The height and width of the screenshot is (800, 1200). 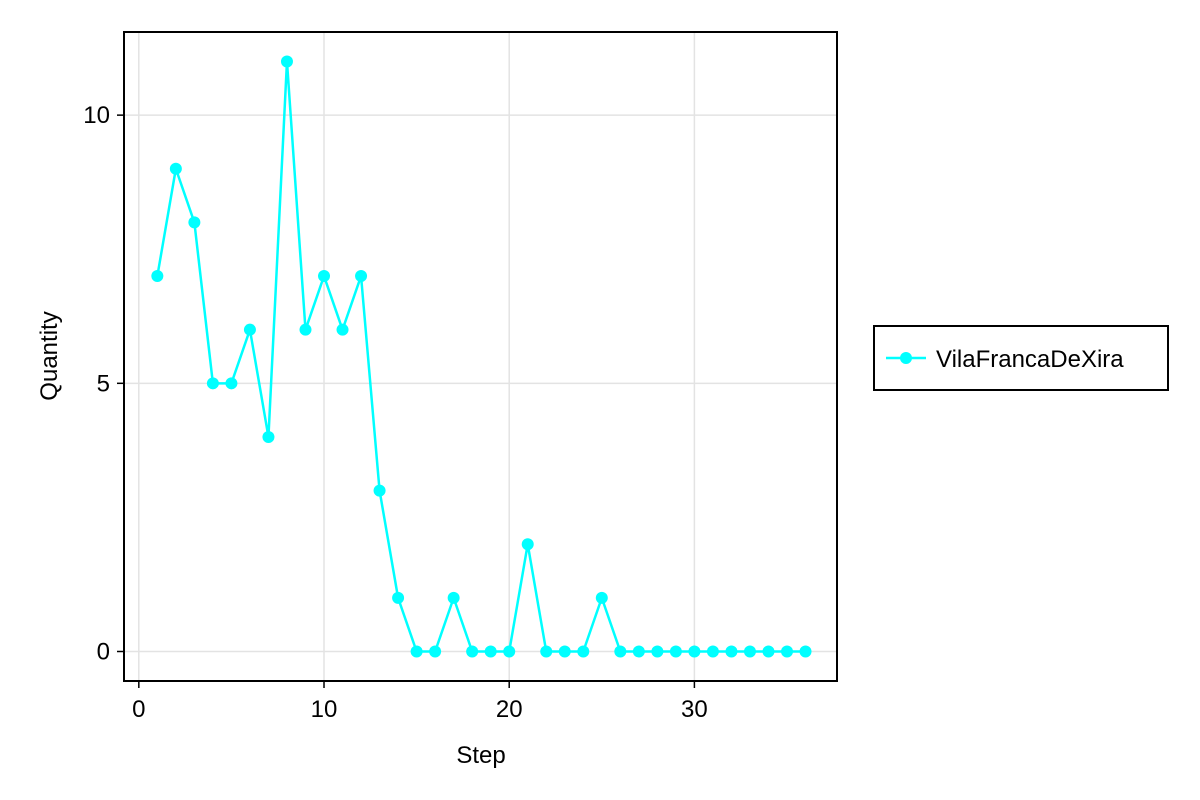 I want to click on x-axis-label: Step, so click(x=480, y=755).